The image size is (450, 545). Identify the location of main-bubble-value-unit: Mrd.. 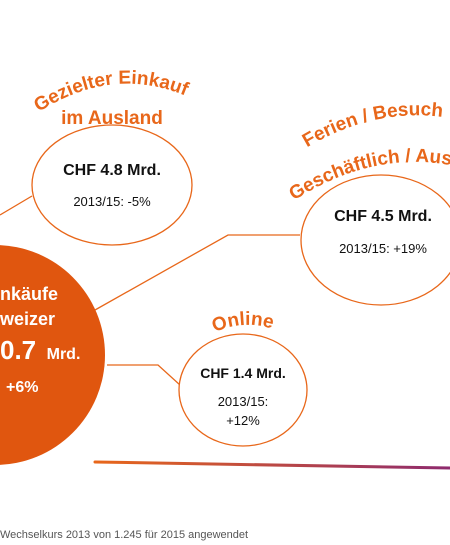
(64, 354).